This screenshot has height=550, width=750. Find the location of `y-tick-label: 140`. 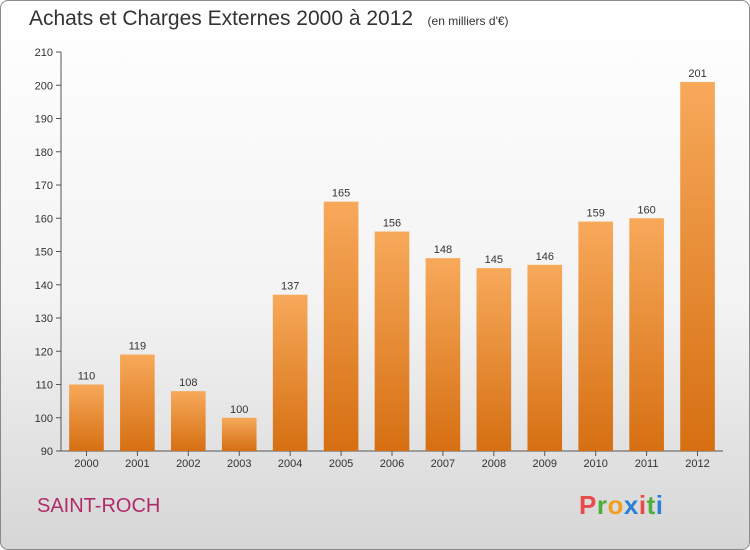

y-tick-label: 140 is located at coordinates (44, 286).